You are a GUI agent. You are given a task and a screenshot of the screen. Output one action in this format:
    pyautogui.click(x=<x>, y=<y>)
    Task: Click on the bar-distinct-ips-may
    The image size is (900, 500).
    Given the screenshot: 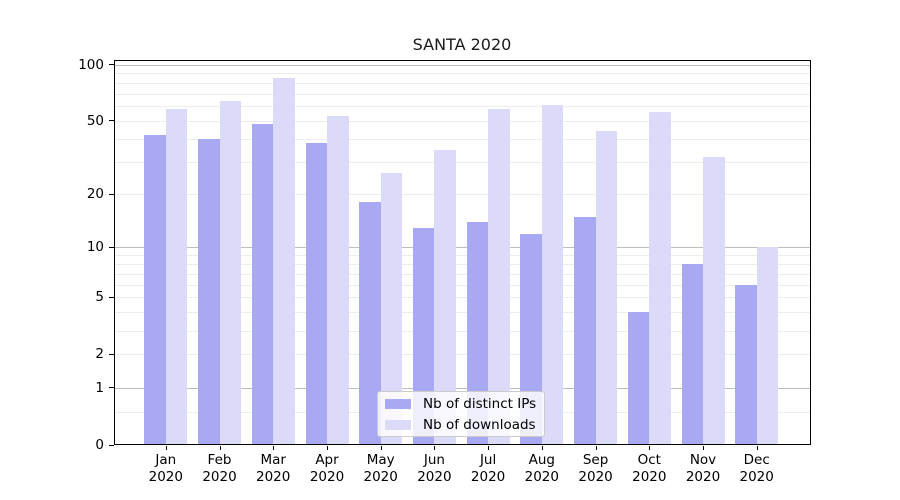 What is the action you would take?
    pyautogui.click(x=370, y=323)
    